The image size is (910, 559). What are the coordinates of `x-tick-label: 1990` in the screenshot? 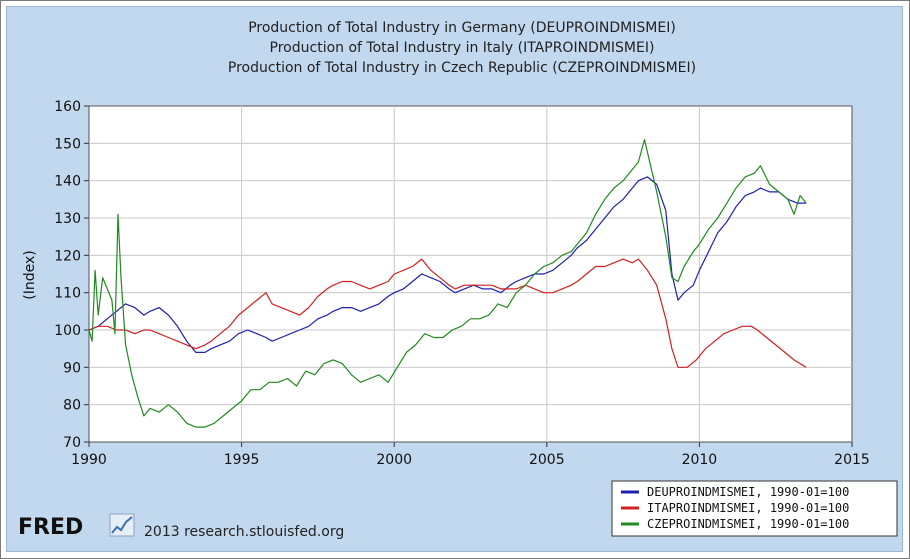 It's located at (89, 460).